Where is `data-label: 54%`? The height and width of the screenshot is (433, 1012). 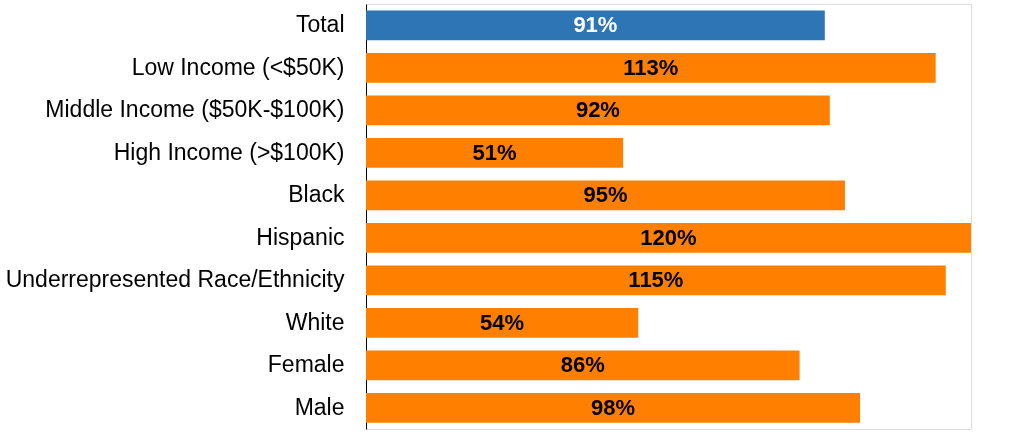
data-label: 54% is located at coordinates (502, 322).